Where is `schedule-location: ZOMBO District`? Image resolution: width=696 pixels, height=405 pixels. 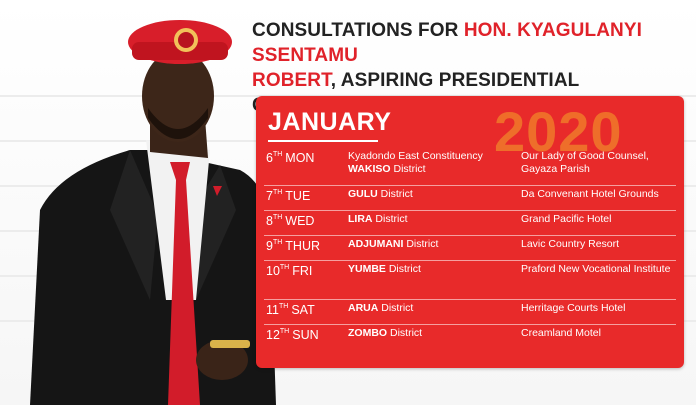 schedule-location: ZOMBO District is located at coordinates (385, 333).